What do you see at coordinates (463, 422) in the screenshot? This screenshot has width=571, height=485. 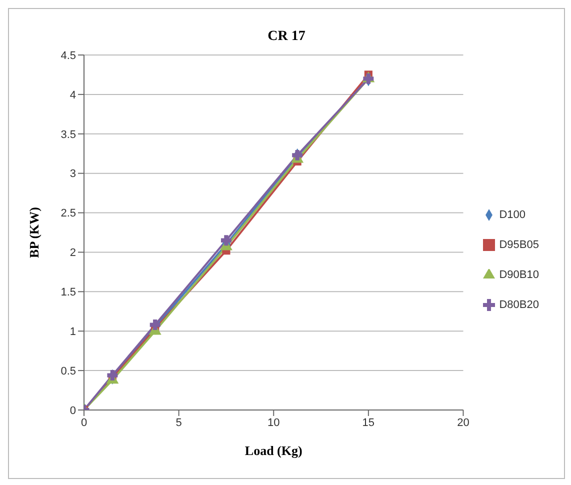 I see `x-tick-label: 20` at bounding box center [463, 422].